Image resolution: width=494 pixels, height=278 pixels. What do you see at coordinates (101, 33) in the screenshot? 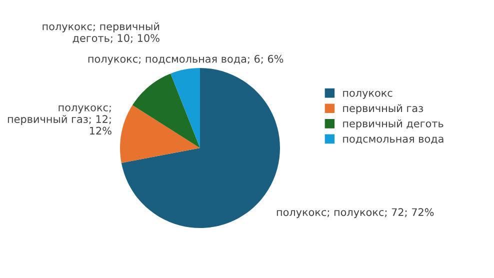
I see `data-label: полукокс; первичный деготь; 10; 10%` at bounding box center [101, 33].